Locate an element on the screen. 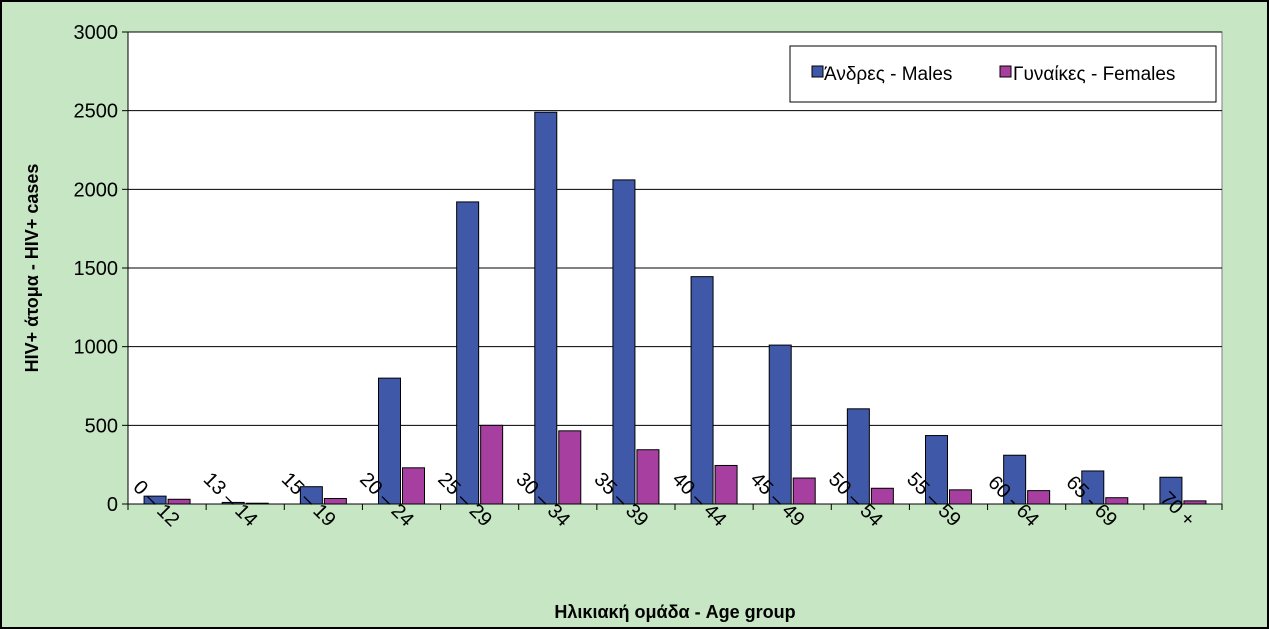 The width and height of the screenshot is (1269, 629). legend: Άνδρες - Males Γυναίκες - Females is located at coordinates (1003, 74).